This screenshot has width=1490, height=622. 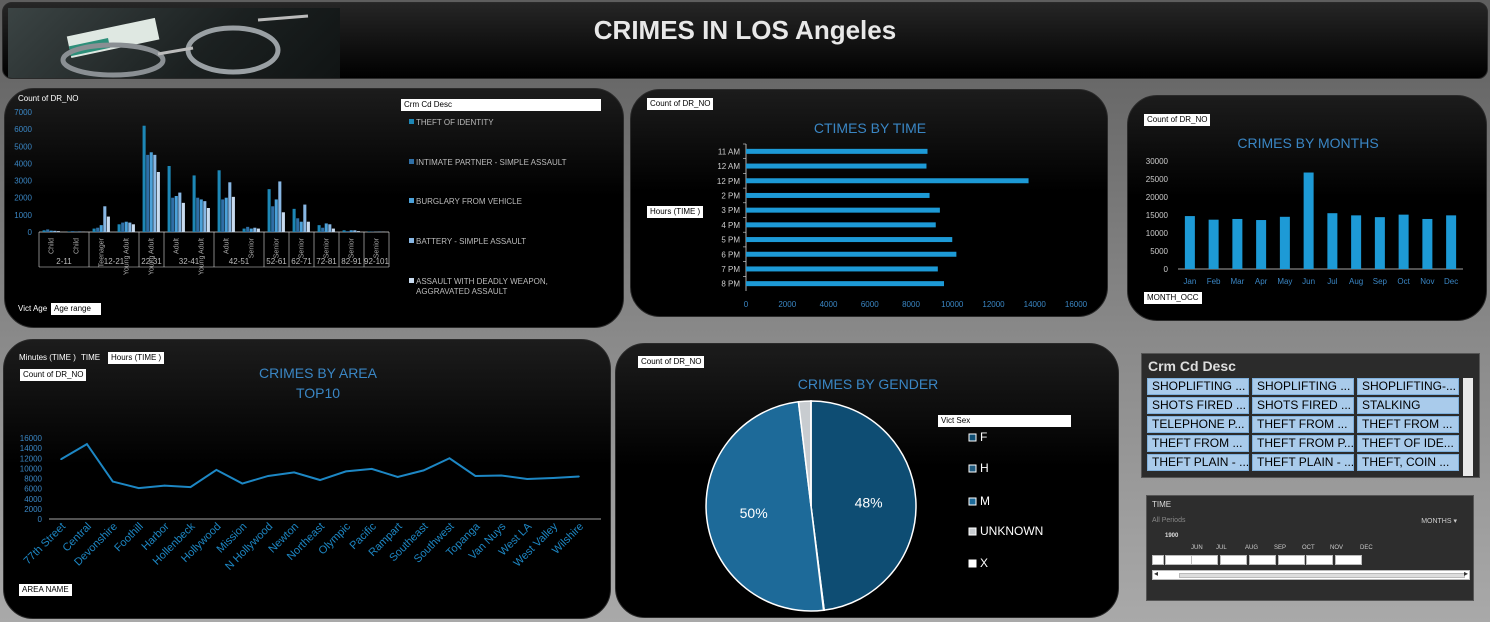 What do you see at coordinates (985, 501) in the screenshot?
I see `legend-entry: M` at bounding box center [985, 501].